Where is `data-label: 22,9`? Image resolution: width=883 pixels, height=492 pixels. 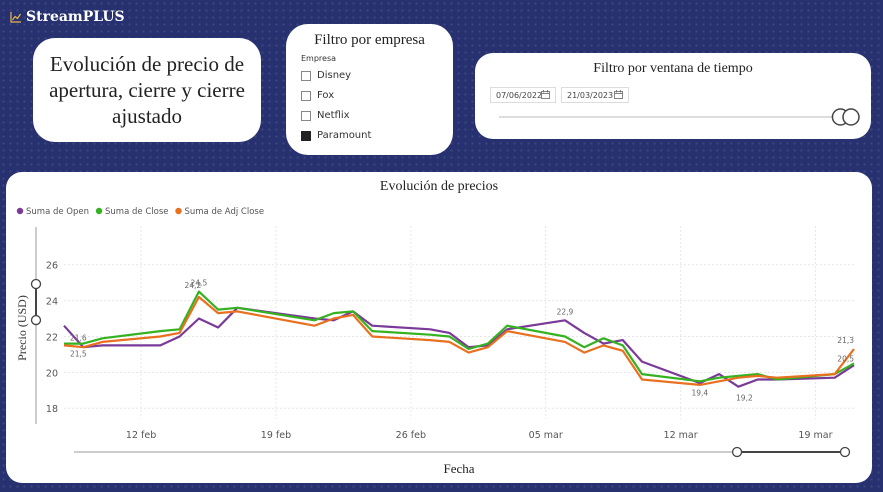 data-label: 22,9 is located at coordinates (565, 311).